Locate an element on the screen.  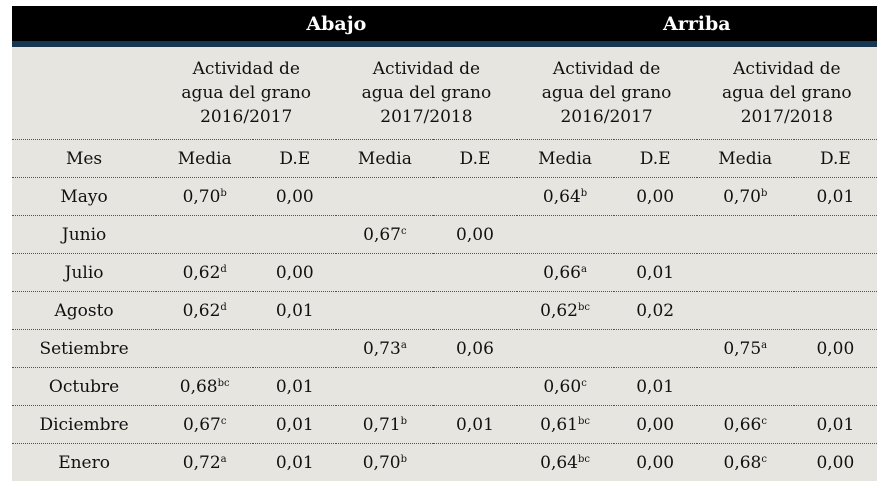
media-cell: 0,64bc is located at coordinates (565, 463).